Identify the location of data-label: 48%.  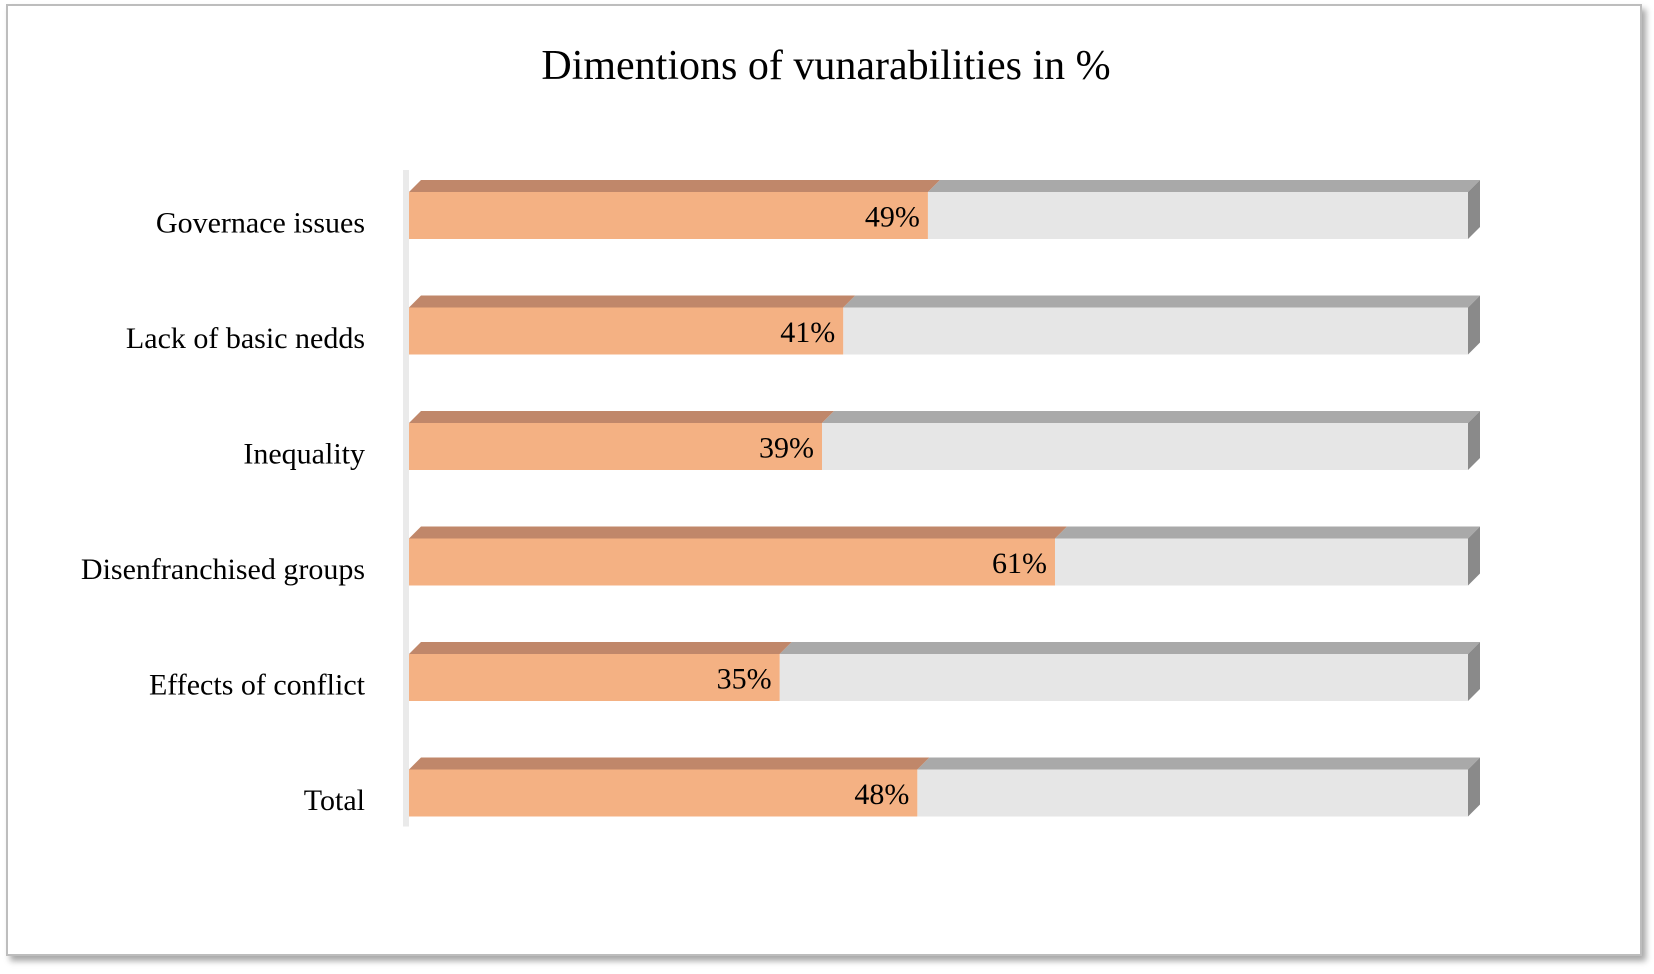
(881, 794).